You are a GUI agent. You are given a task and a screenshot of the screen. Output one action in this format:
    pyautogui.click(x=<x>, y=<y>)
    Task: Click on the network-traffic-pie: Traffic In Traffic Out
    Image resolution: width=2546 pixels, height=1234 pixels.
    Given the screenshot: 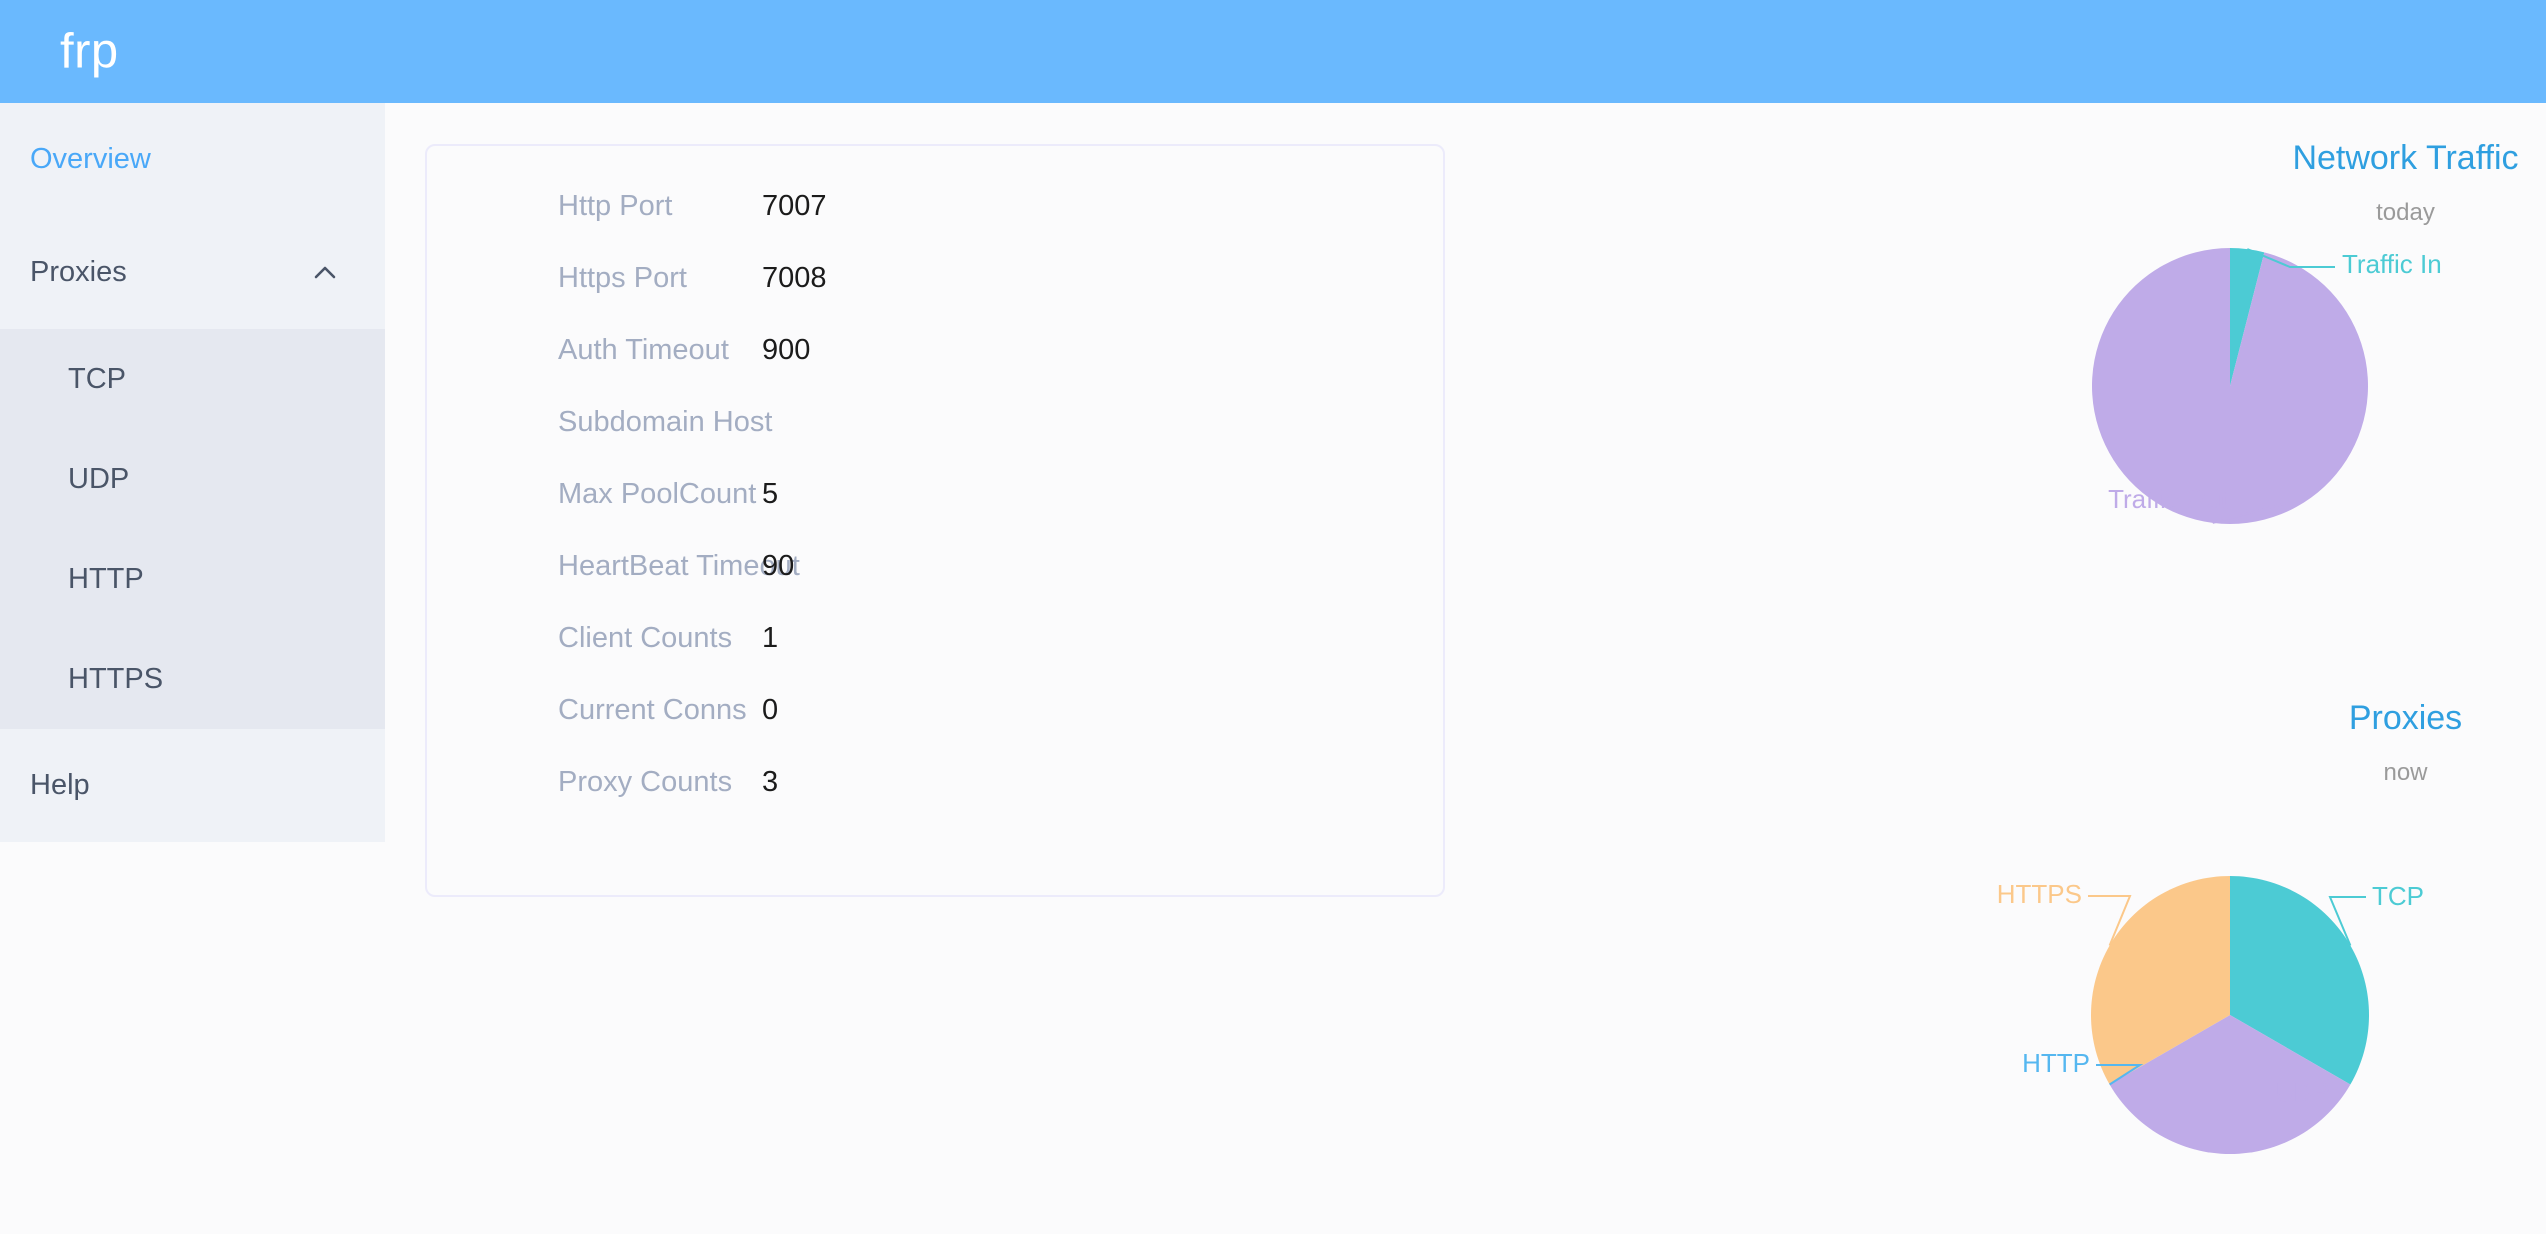 What is the action you would take?
    pyautogui.click(x=2213, y=440)
    